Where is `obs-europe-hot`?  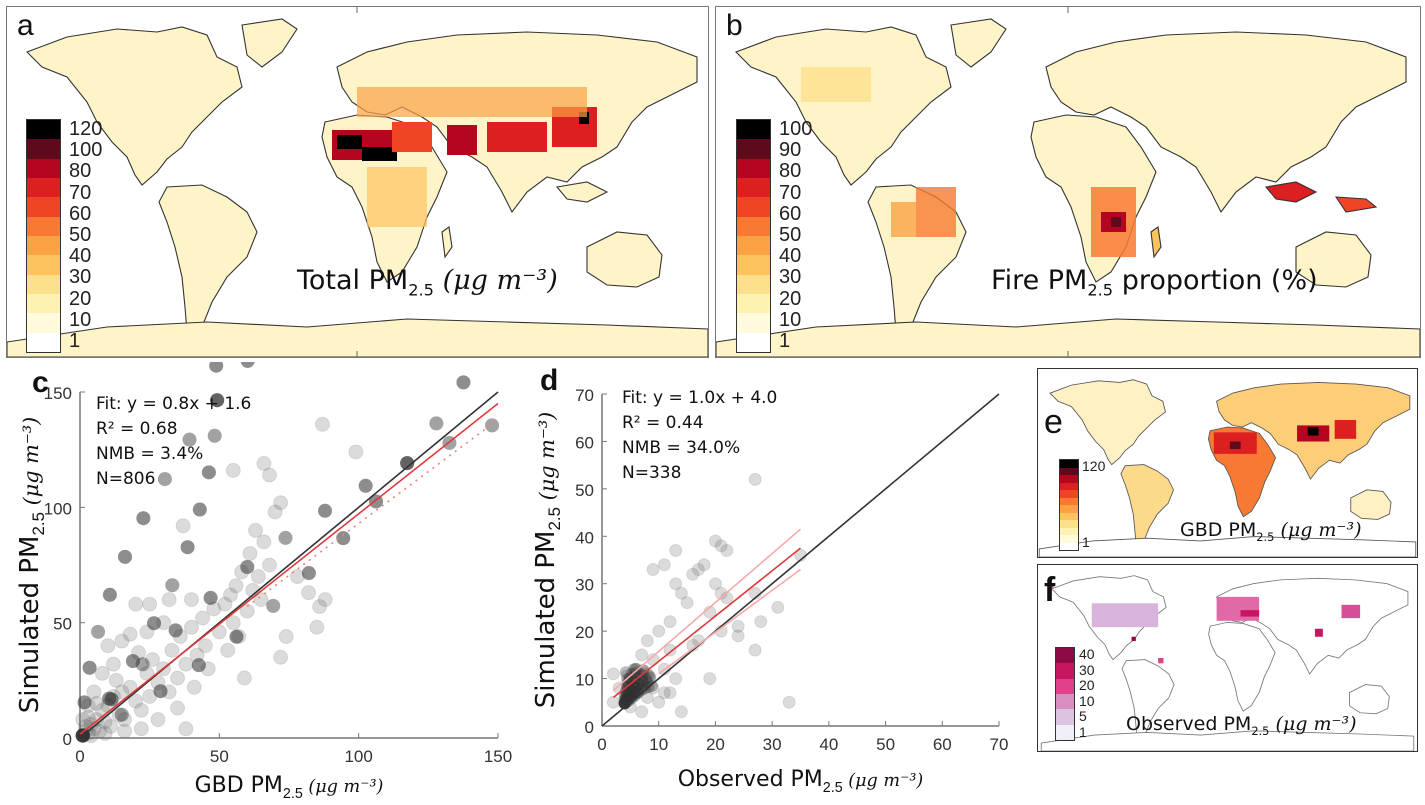 obs-europe-hot is located at coordinates (1250, 613).